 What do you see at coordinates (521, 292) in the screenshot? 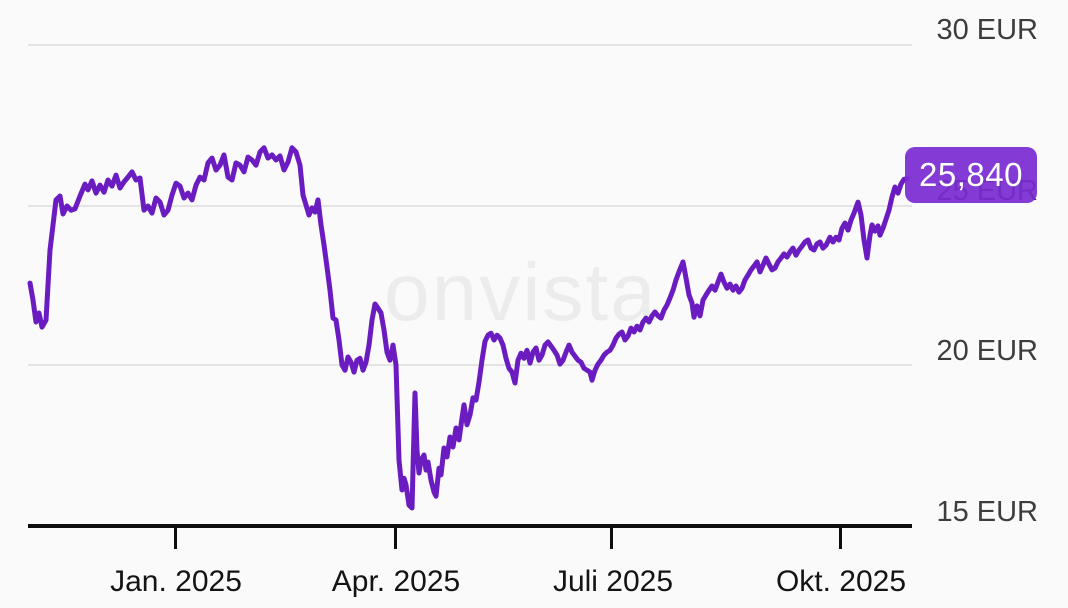
I see `onvista-watermark: onvista` at bounding box center [521, 292].